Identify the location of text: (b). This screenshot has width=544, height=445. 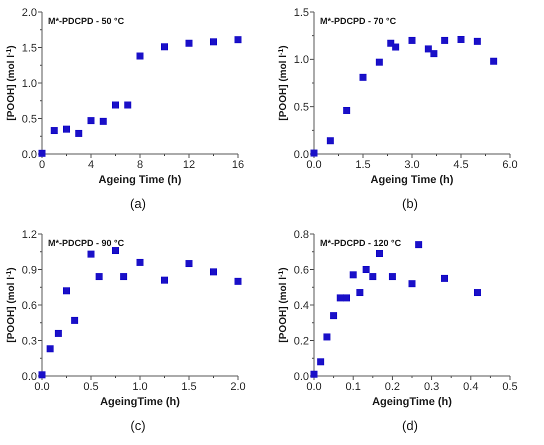
(410, 203).